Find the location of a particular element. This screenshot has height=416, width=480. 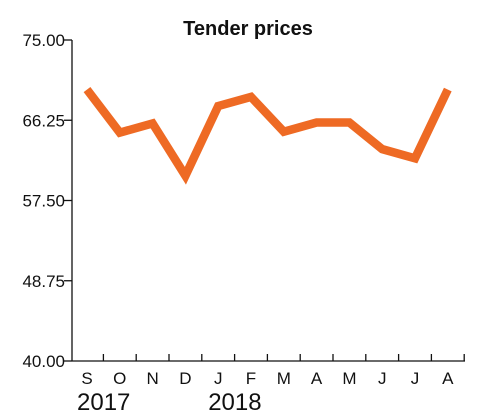

y-tick-label: 75.00 is located at coordinates (43, 40).